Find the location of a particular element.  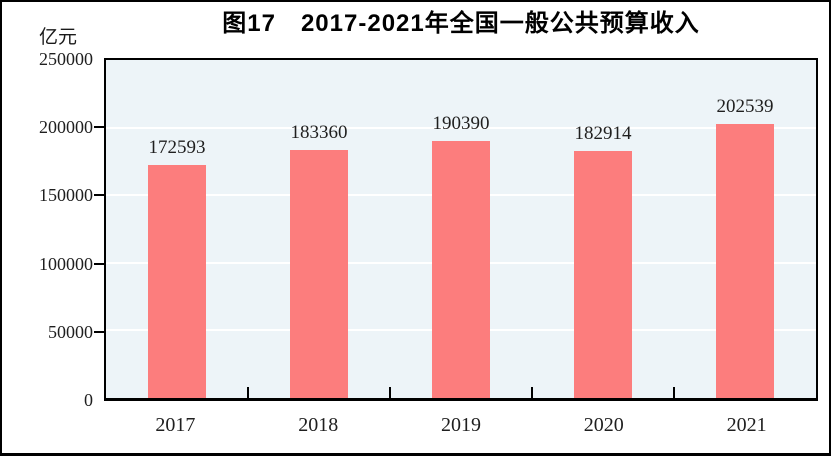

x-axis-category-label-2021: 2021 is located at coordinates (746, 425).